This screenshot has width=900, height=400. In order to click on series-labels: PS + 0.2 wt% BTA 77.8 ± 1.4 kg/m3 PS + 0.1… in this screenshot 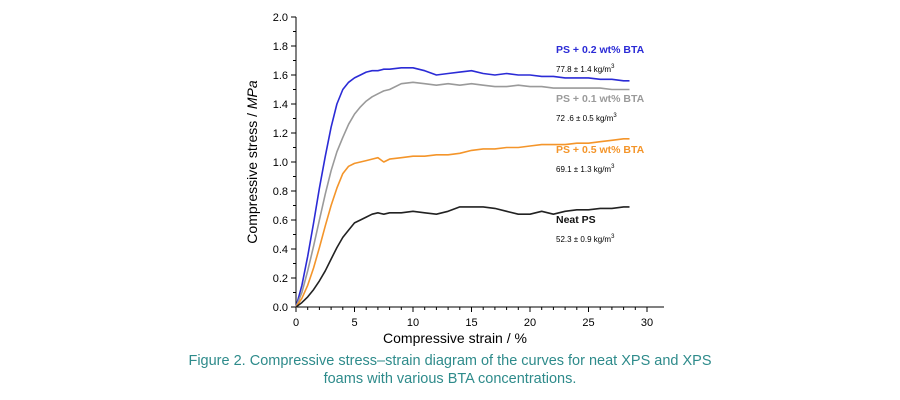, I will do `click(600, 144)`.